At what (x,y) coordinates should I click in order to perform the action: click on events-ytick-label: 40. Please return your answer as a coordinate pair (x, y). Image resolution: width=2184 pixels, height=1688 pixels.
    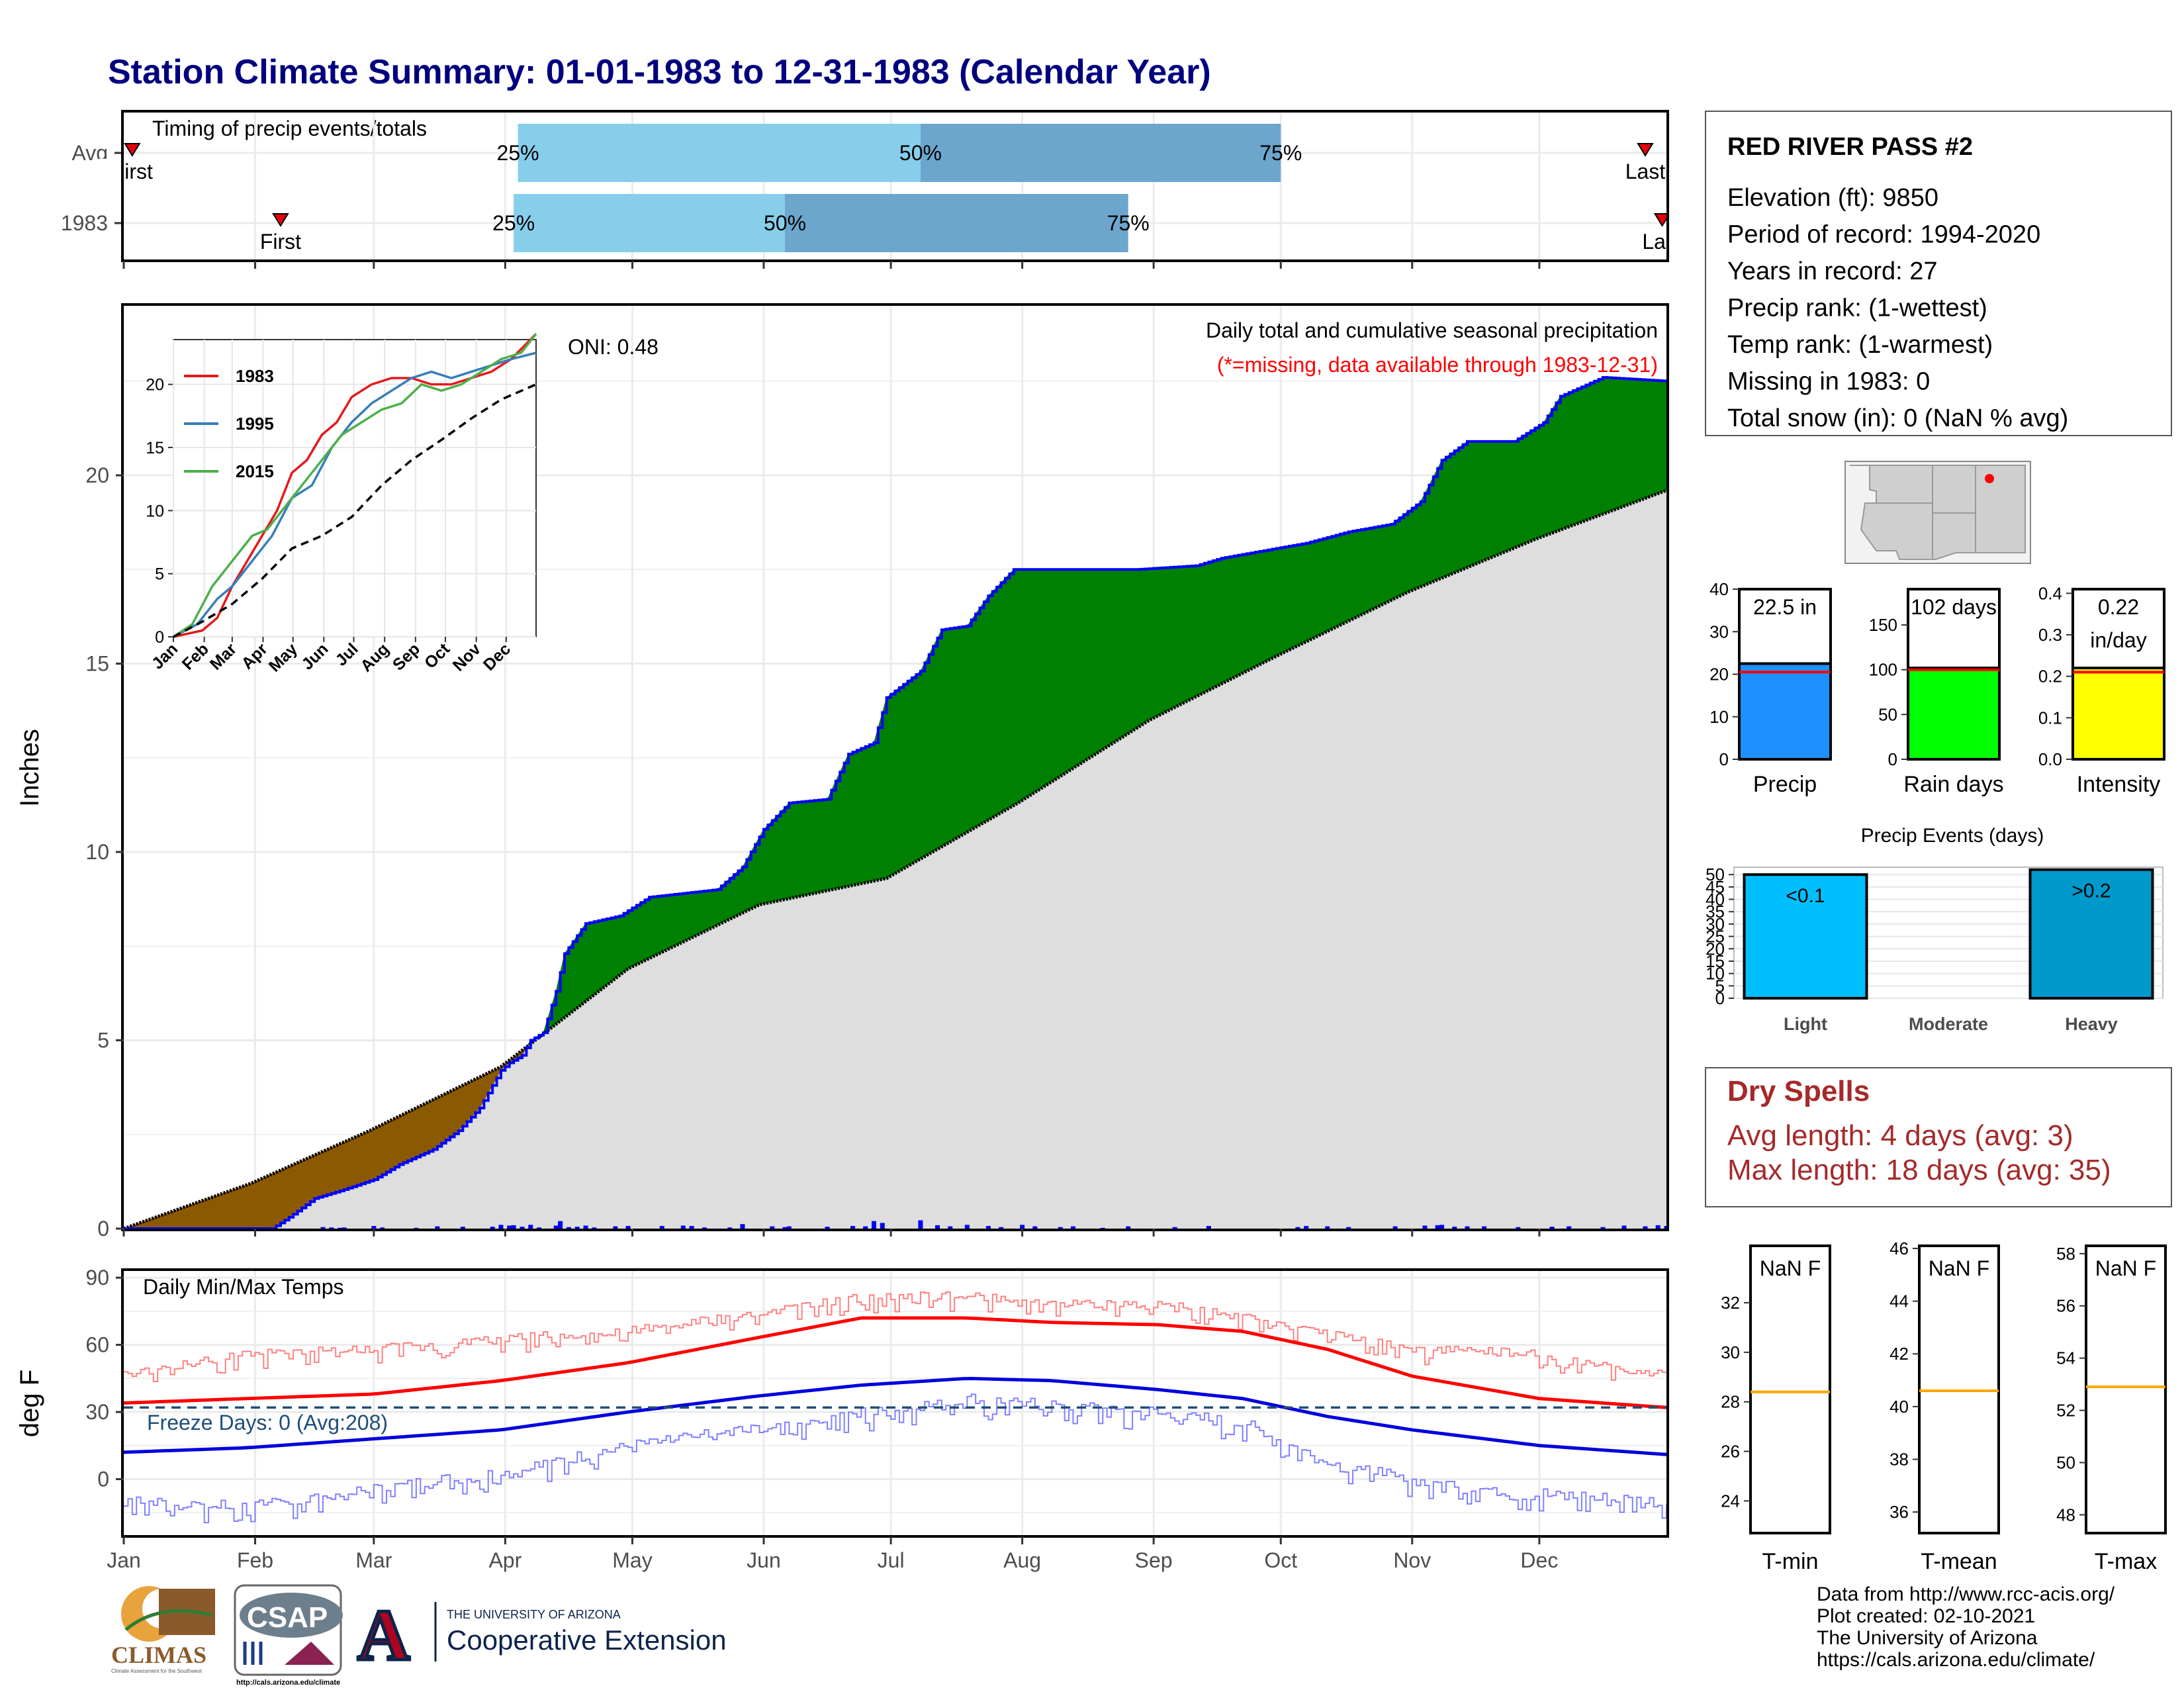
    Looking at the image, I should click on (1715, 900).